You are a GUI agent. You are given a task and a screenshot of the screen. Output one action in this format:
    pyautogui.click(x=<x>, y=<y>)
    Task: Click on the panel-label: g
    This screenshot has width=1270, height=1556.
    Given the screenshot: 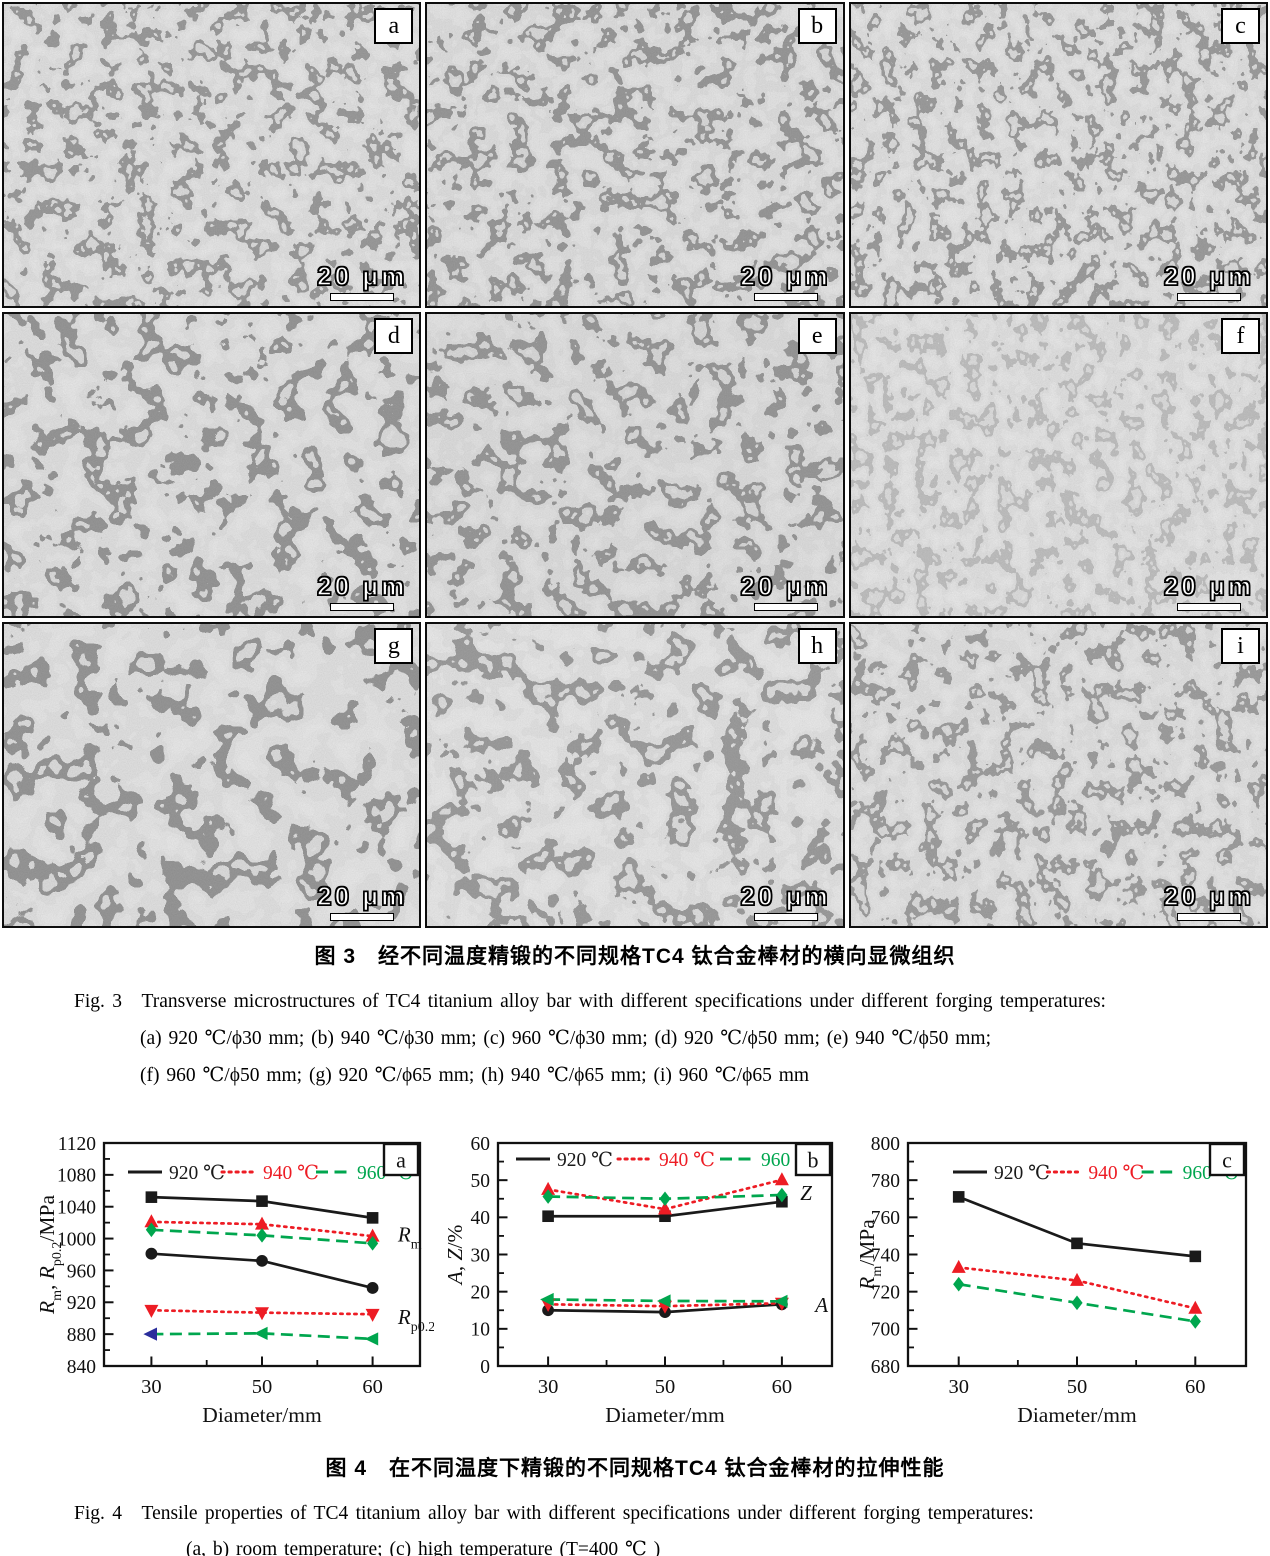 What is the action you would take?
    pyautogui.click(x=394, y=646)
    